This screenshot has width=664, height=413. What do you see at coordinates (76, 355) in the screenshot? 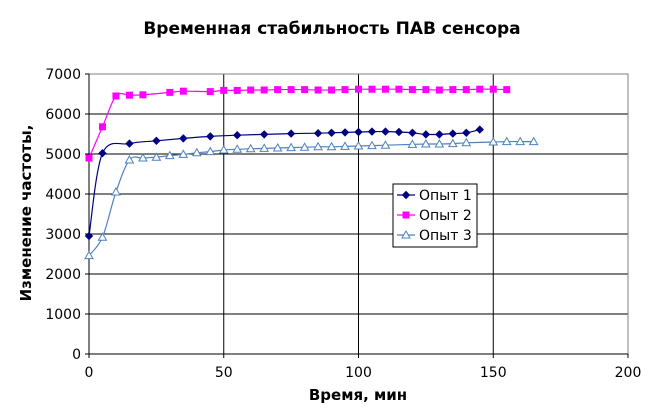
I see `y-tick-label: 0` at bounding box center [76, 355].